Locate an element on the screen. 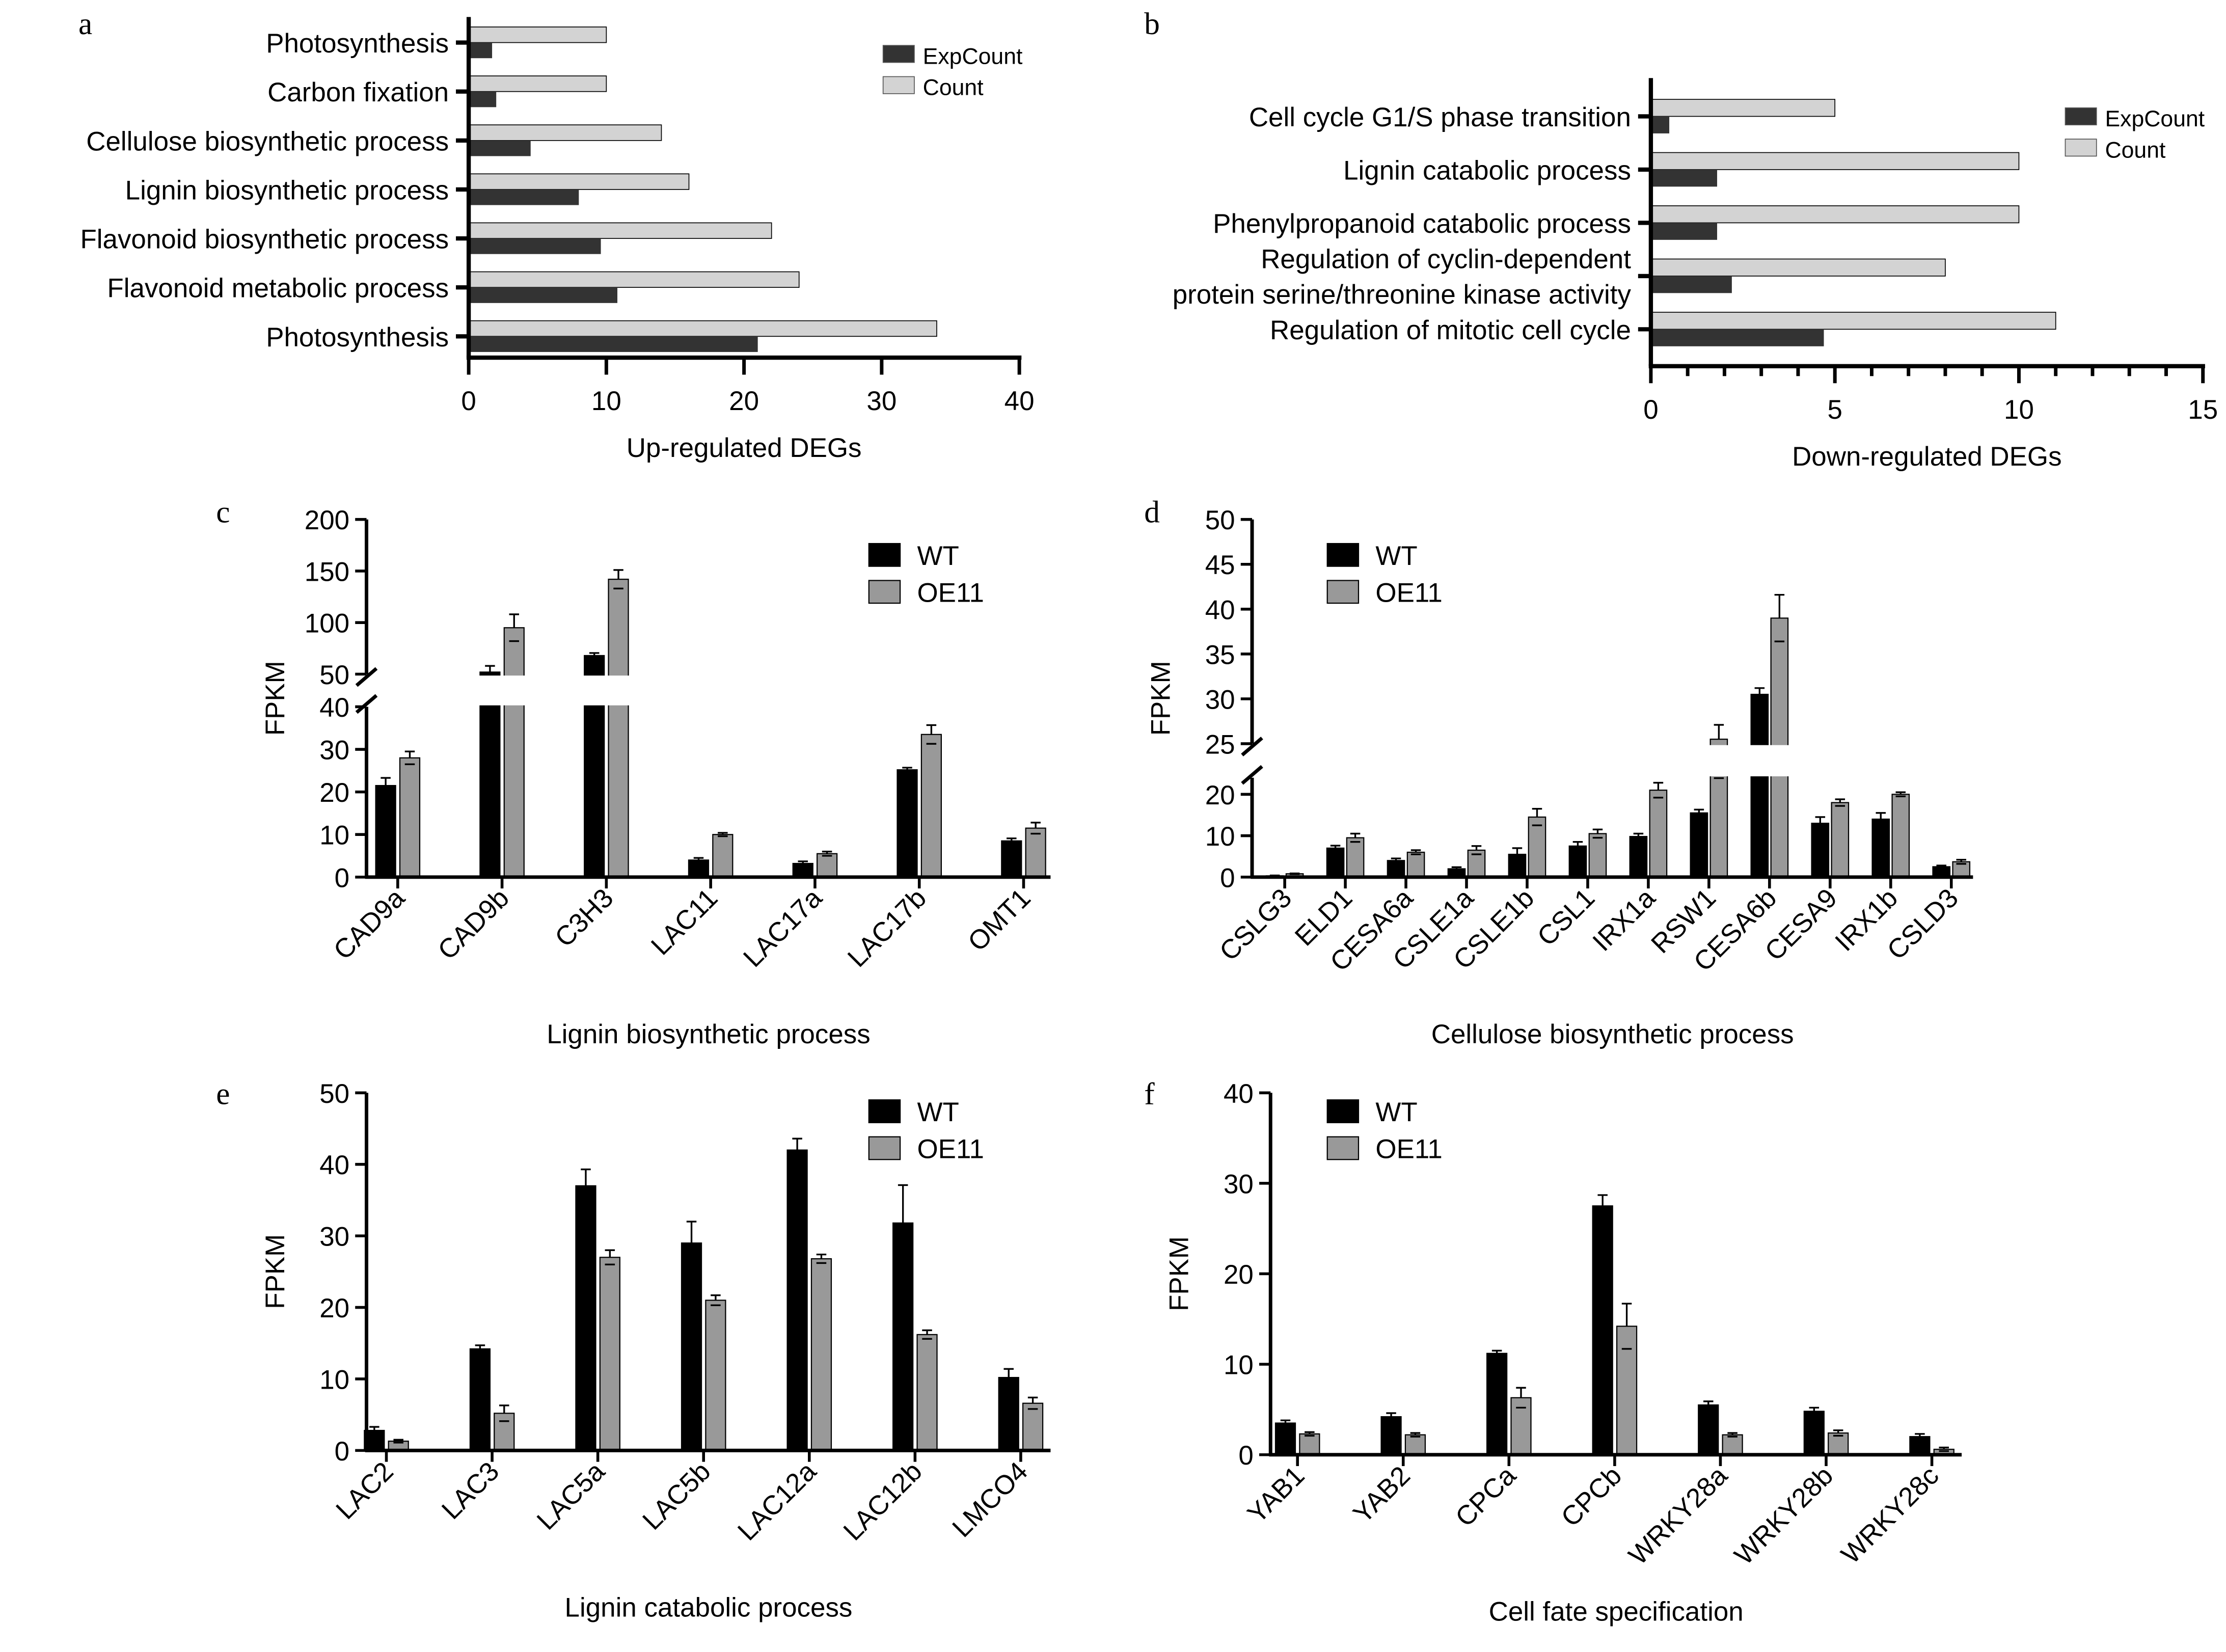 The height and width of the screenshot is (1652, 2226). category-label: Regulation of mitotic cell cycle is located at coordinates (1450, 330).